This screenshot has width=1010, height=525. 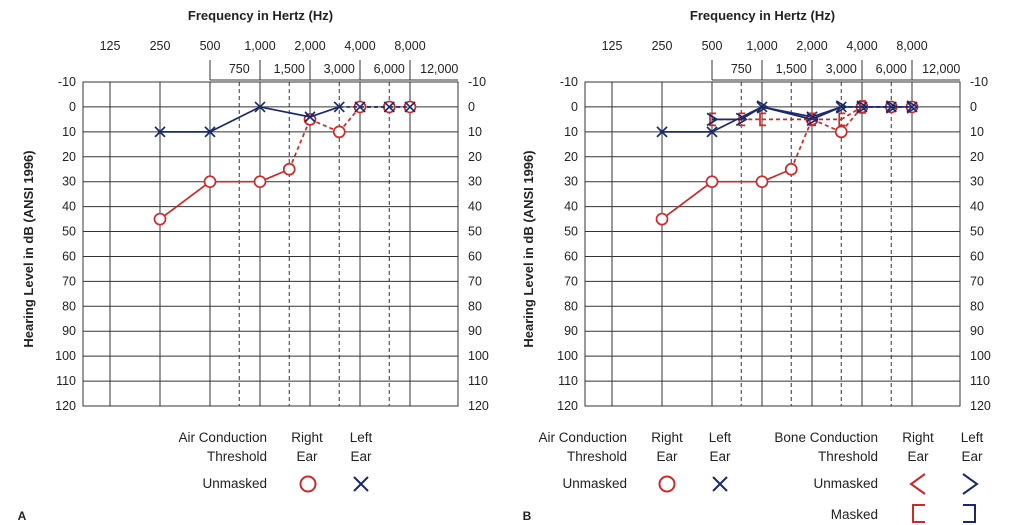 What do you see at coordinates (110, 46) in the screenshot?
I see `x-tick-label: 125` at bounding box center [110, 46].